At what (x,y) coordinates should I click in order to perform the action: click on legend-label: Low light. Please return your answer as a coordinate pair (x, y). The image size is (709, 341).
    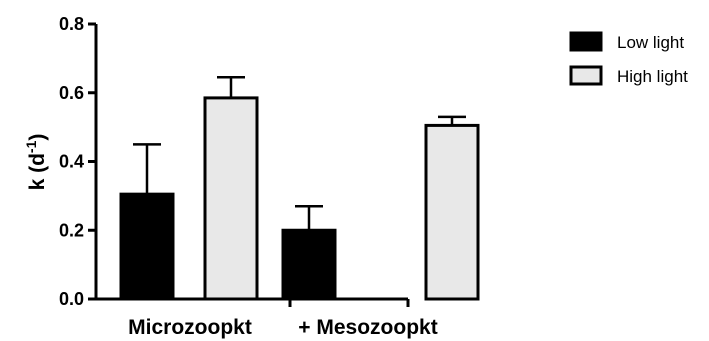
    Looking at the image, I should click on (650, 42).